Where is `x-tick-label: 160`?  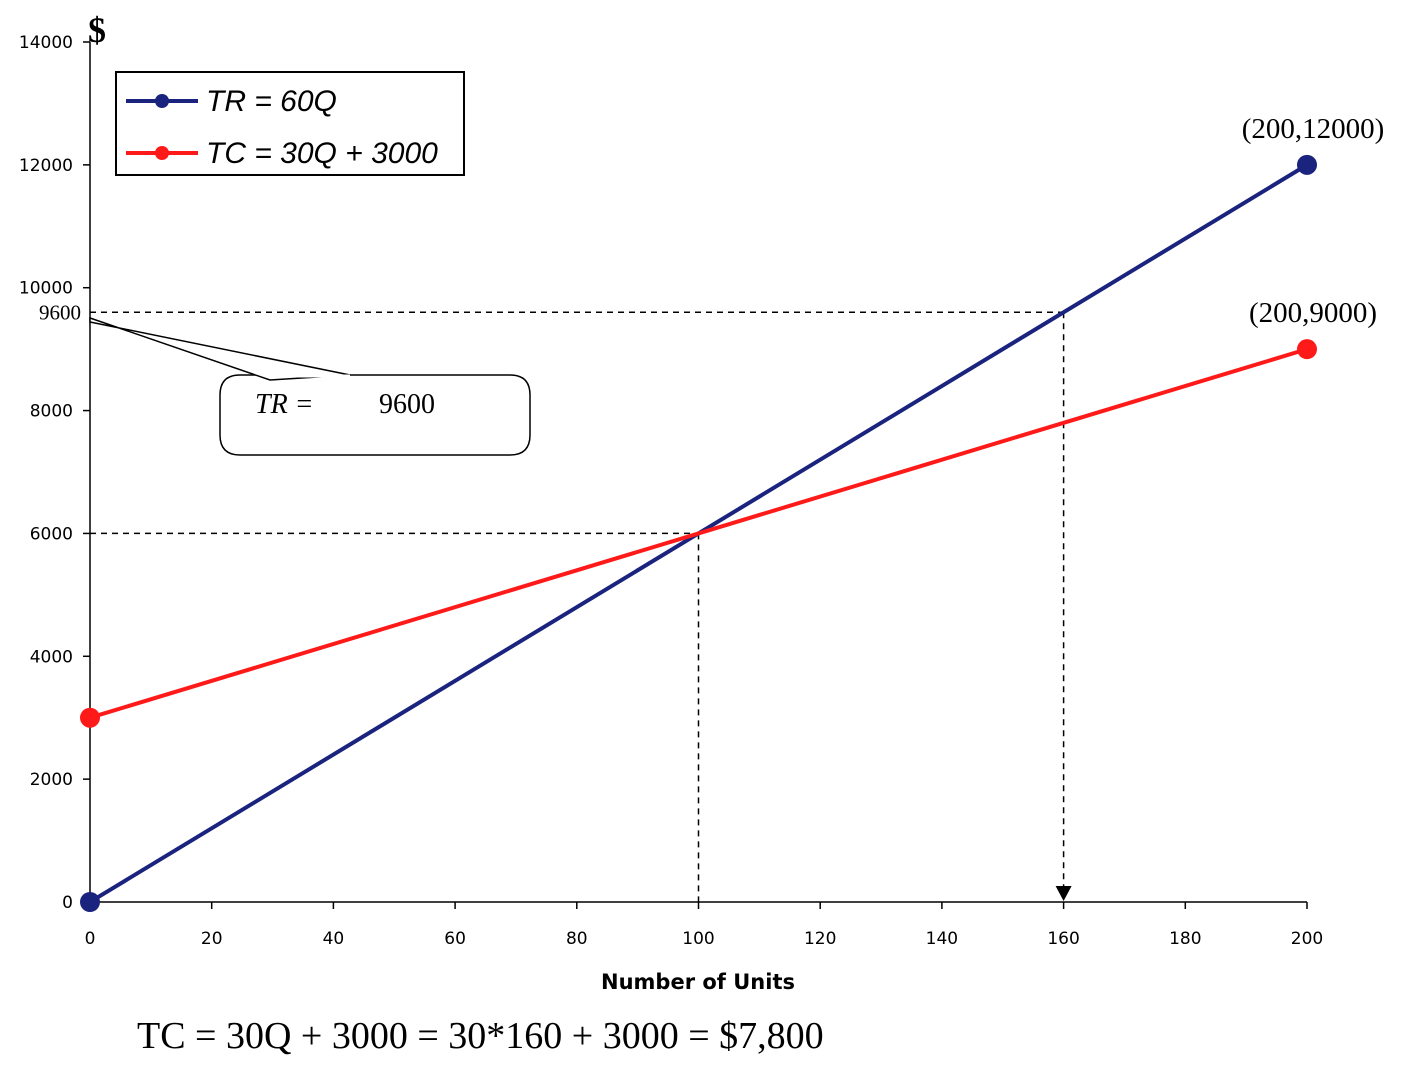
x-tick-label: 160 is located at coordinates (1063, 939).